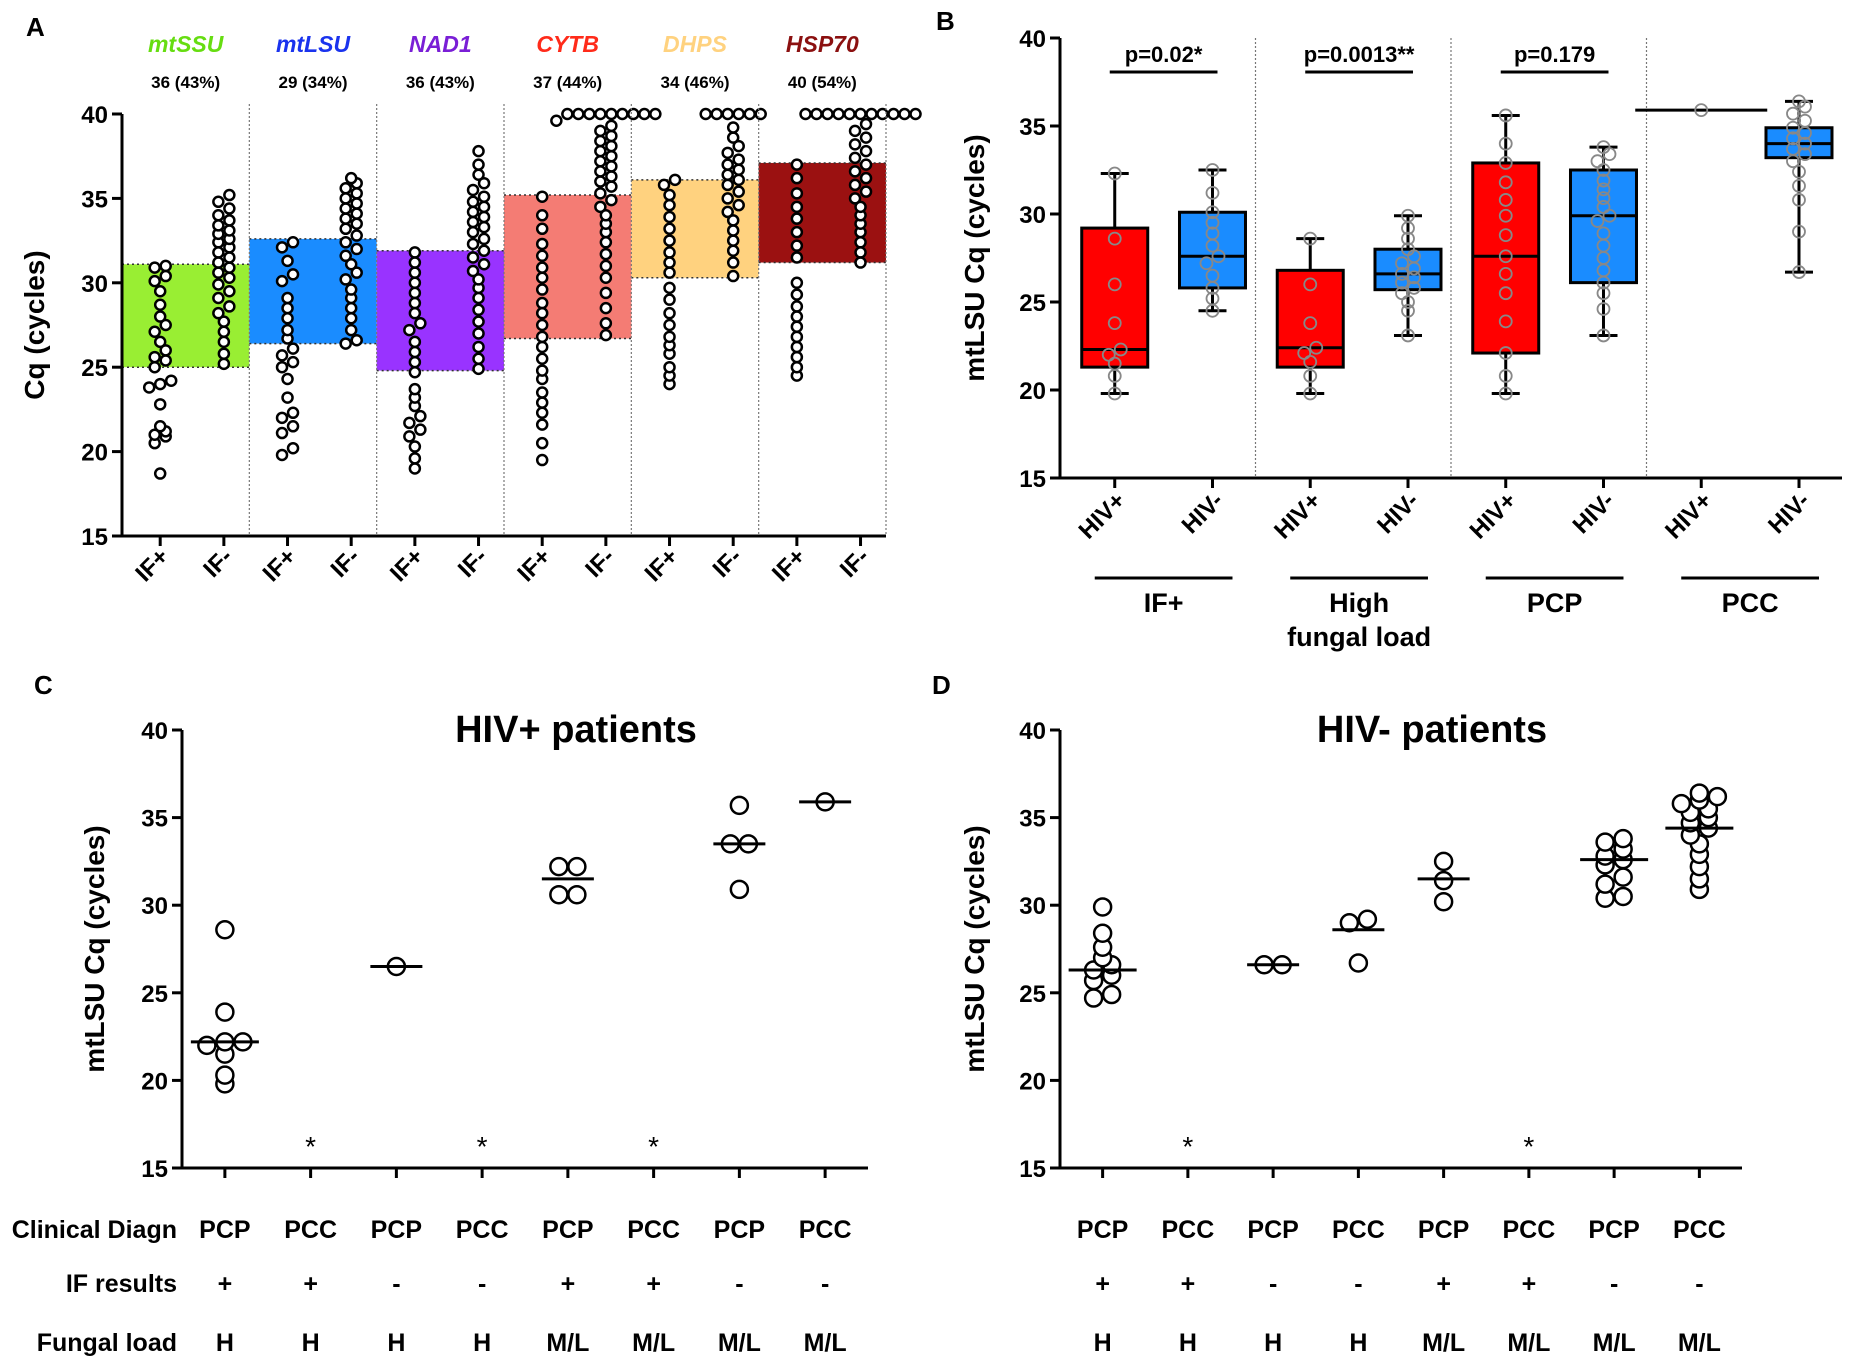  What do you see at coordinates (662, 565) in the screenshot?
I see `x-tick-label: IF+` at bounding box center [662, 565].